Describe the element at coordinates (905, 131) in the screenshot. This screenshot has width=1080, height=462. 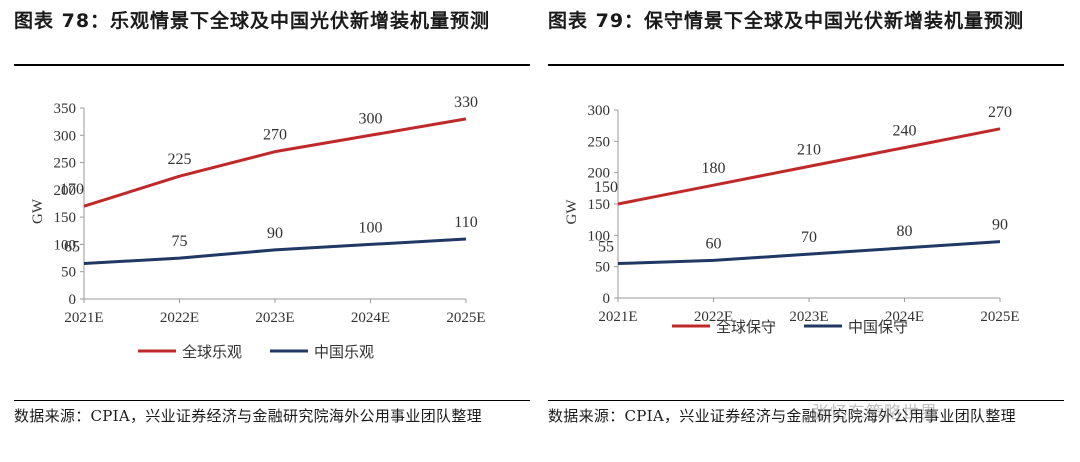
I see `data-label: 240` at that location.